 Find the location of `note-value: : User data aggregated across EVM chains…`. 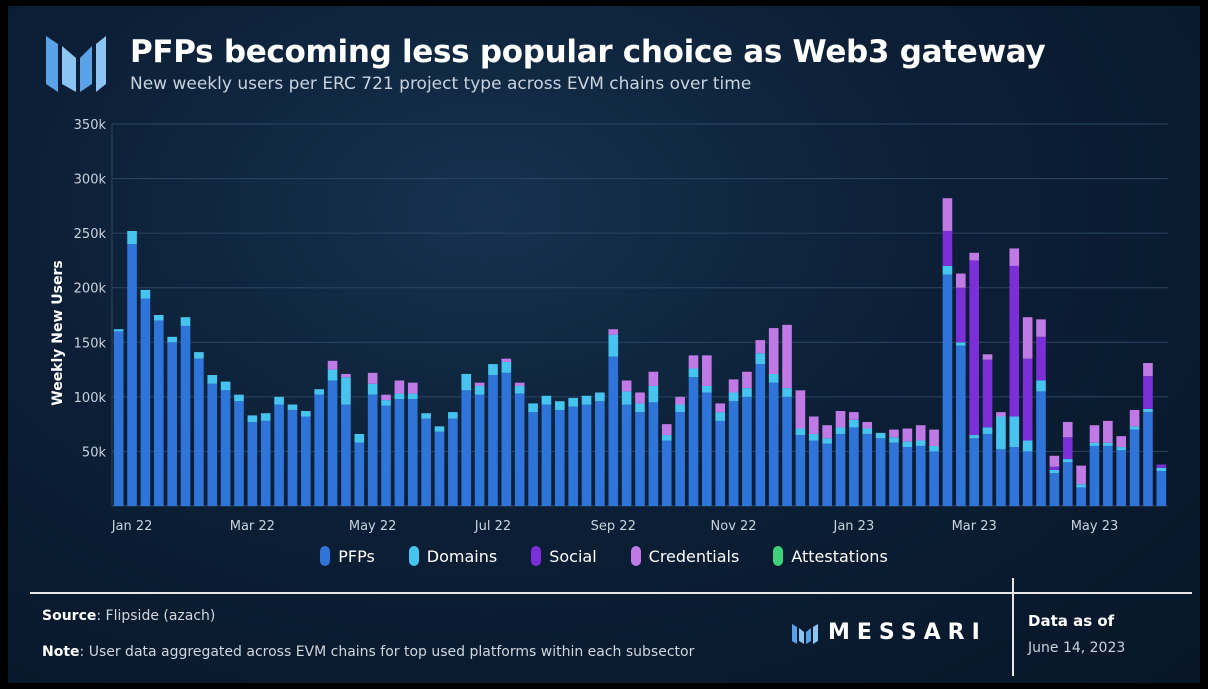

note-value: : User data aggregated across EVM chains… is located at coordinates (387, 652).